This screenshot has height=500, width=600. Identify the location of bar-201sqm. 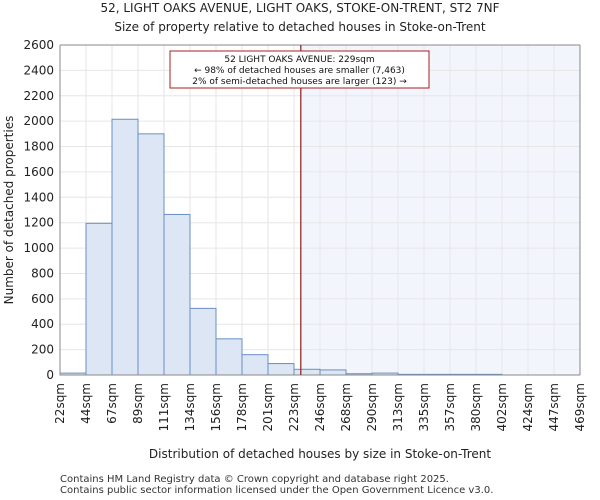
(281, 369).